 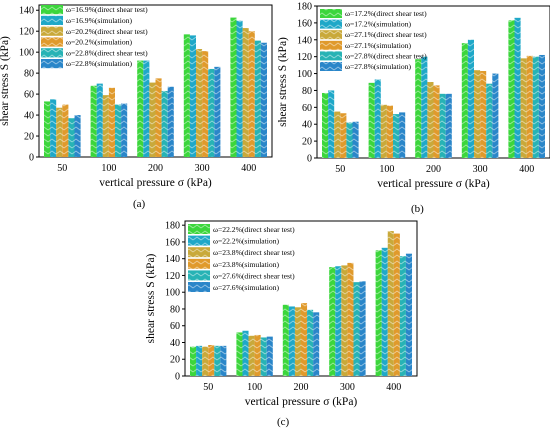 I want to click on legend-label: ω=27.8%(simulation), so click(x=378, y=66).